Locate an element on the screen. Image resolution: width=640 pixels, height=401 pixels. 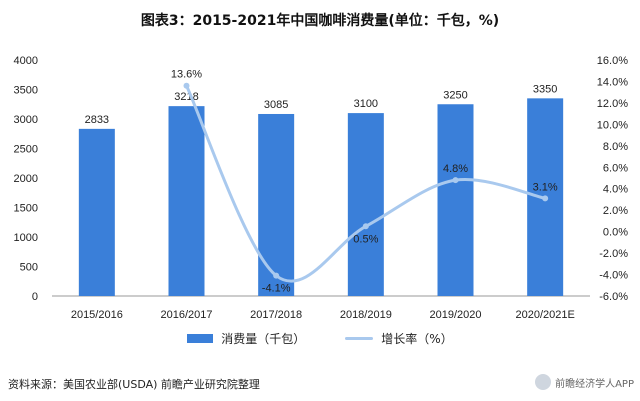
right-axis-tick-label: 16.0% is located at coordinates (612, 61).